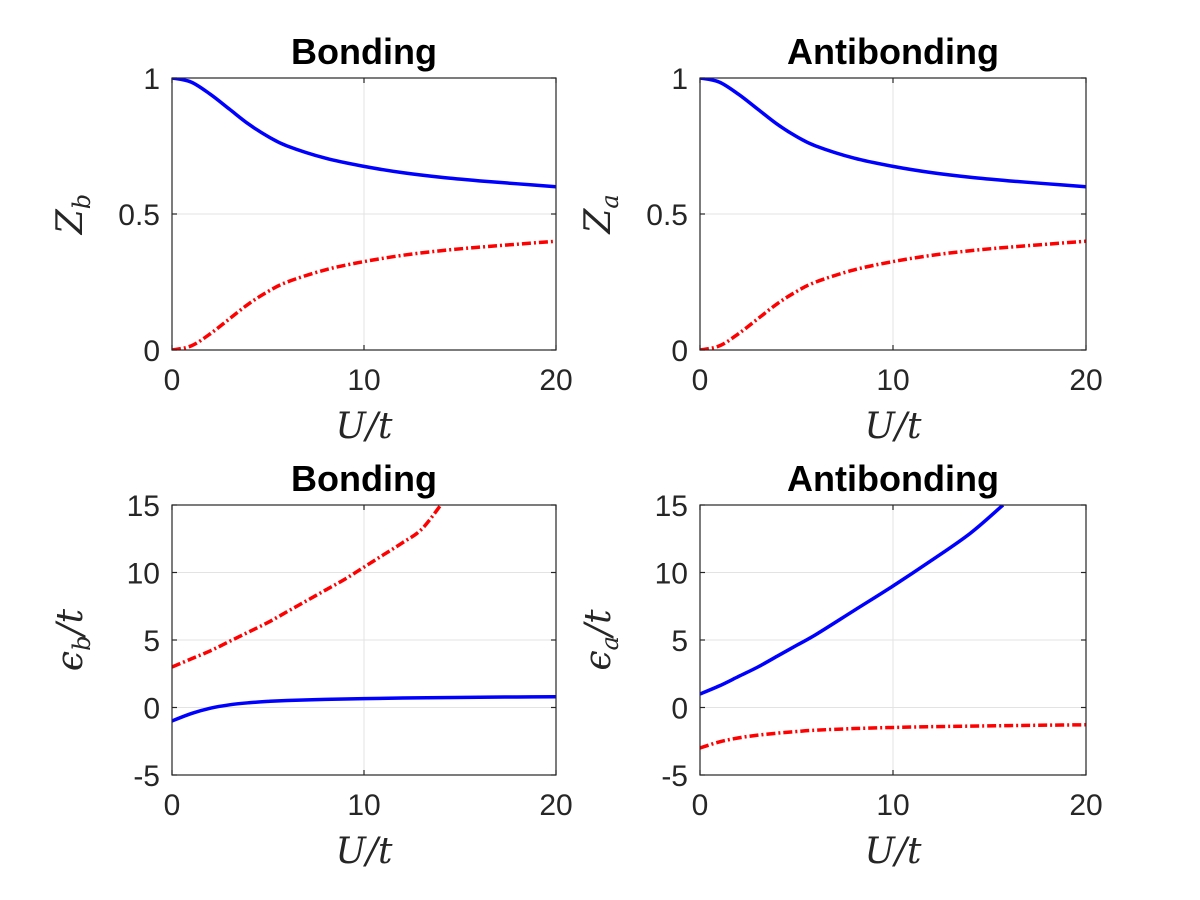 This screenshot has width=1200, height=900. I want to click on y-axis-label: Za, so click(601, 214).